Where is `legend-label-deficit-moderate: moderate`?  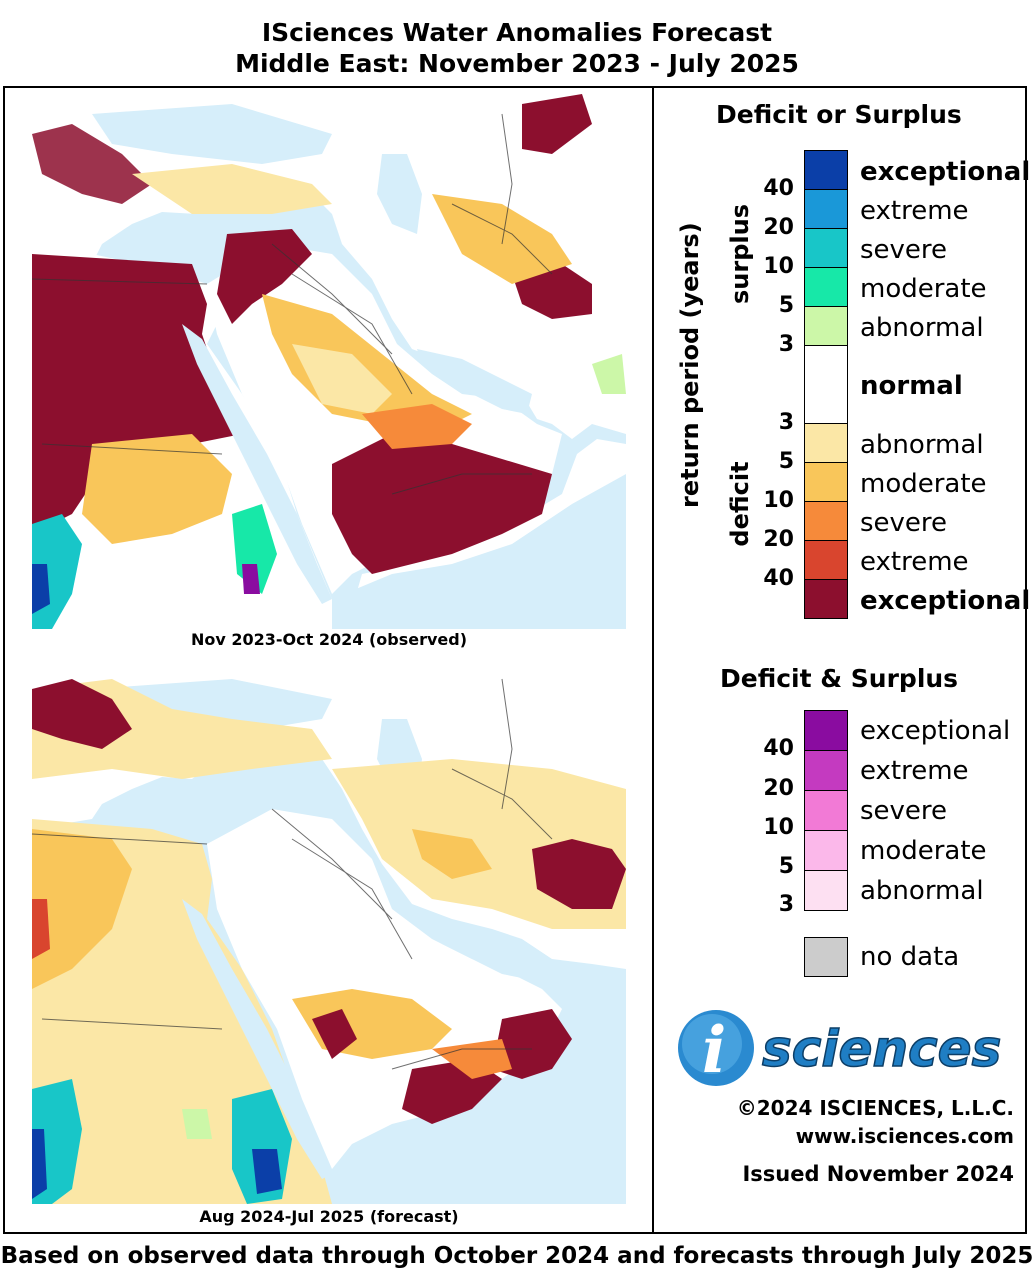 legend-label-deficit-moderate: moderate is located at coordinates (923, 483).